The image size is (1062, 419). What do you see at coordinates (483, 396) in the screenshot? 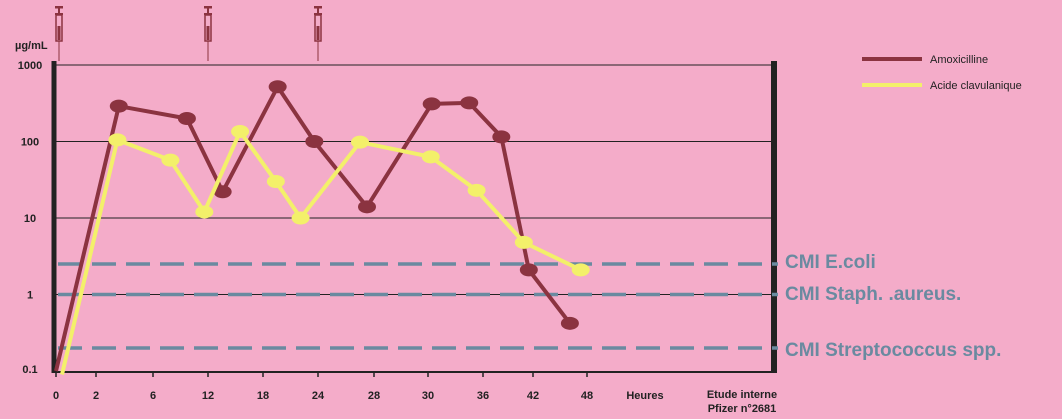
I see `x-tick-label-8: 36` at bounding box center [483, 396].